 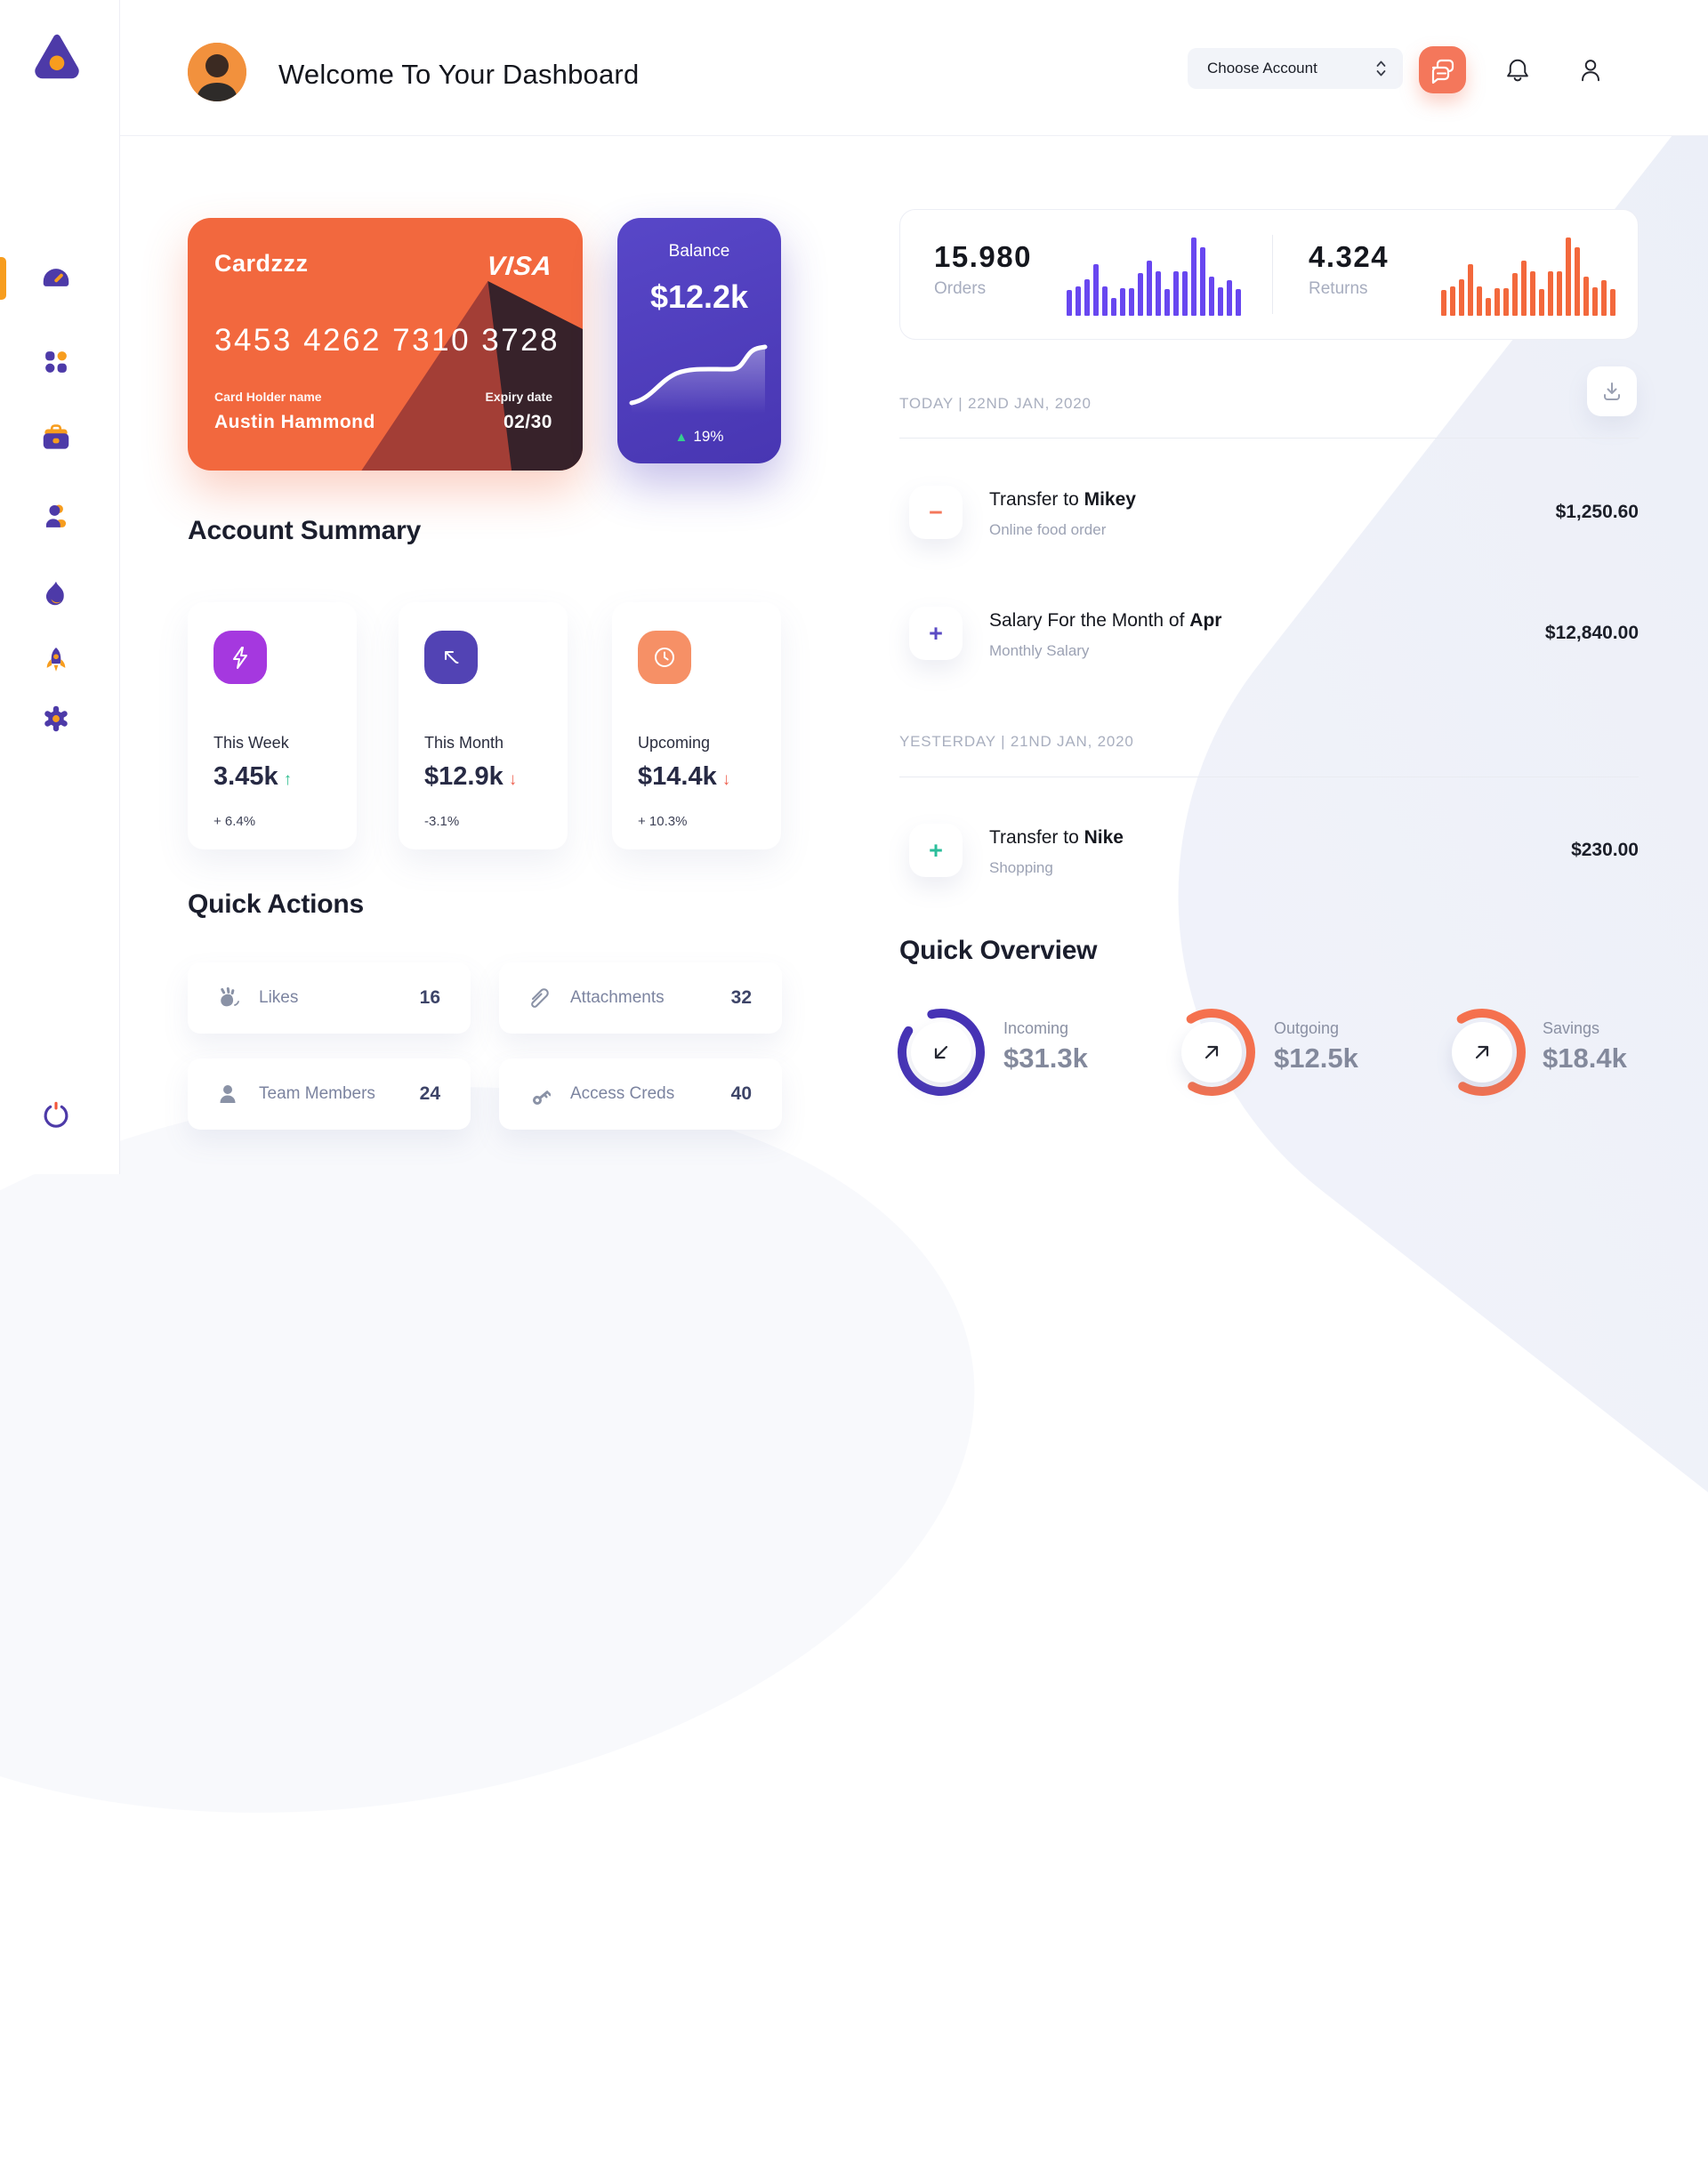 I want to click on page-title: Welcome To Your Dashboard, so click(x=459, y=74).